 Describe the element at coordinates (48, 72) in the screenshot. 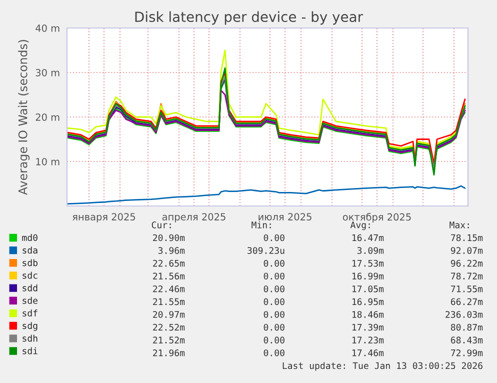

I see `y-tick-label: 30 m` at that location.